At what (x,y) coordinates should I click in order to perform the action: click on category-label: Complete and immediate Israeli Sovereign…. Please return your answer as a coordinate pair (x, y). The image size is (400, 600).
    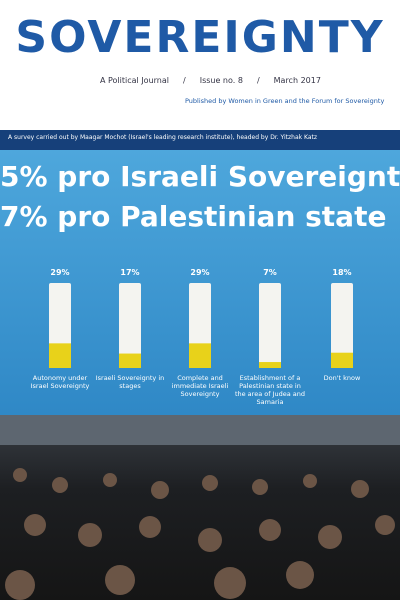
    Looking at the image, I should click on (200, 386).